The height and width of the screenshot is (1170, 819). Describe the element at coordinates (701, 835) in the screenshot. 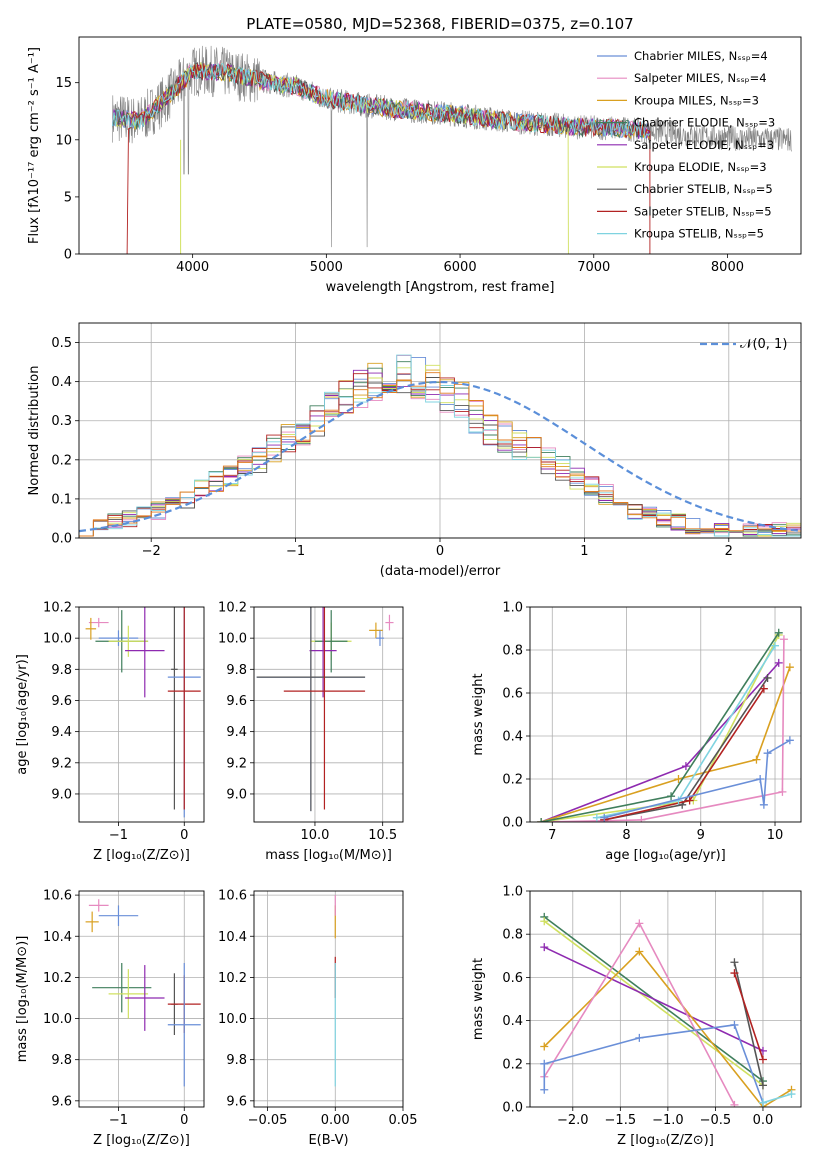

I see `x-tick-label: 9` at that location.